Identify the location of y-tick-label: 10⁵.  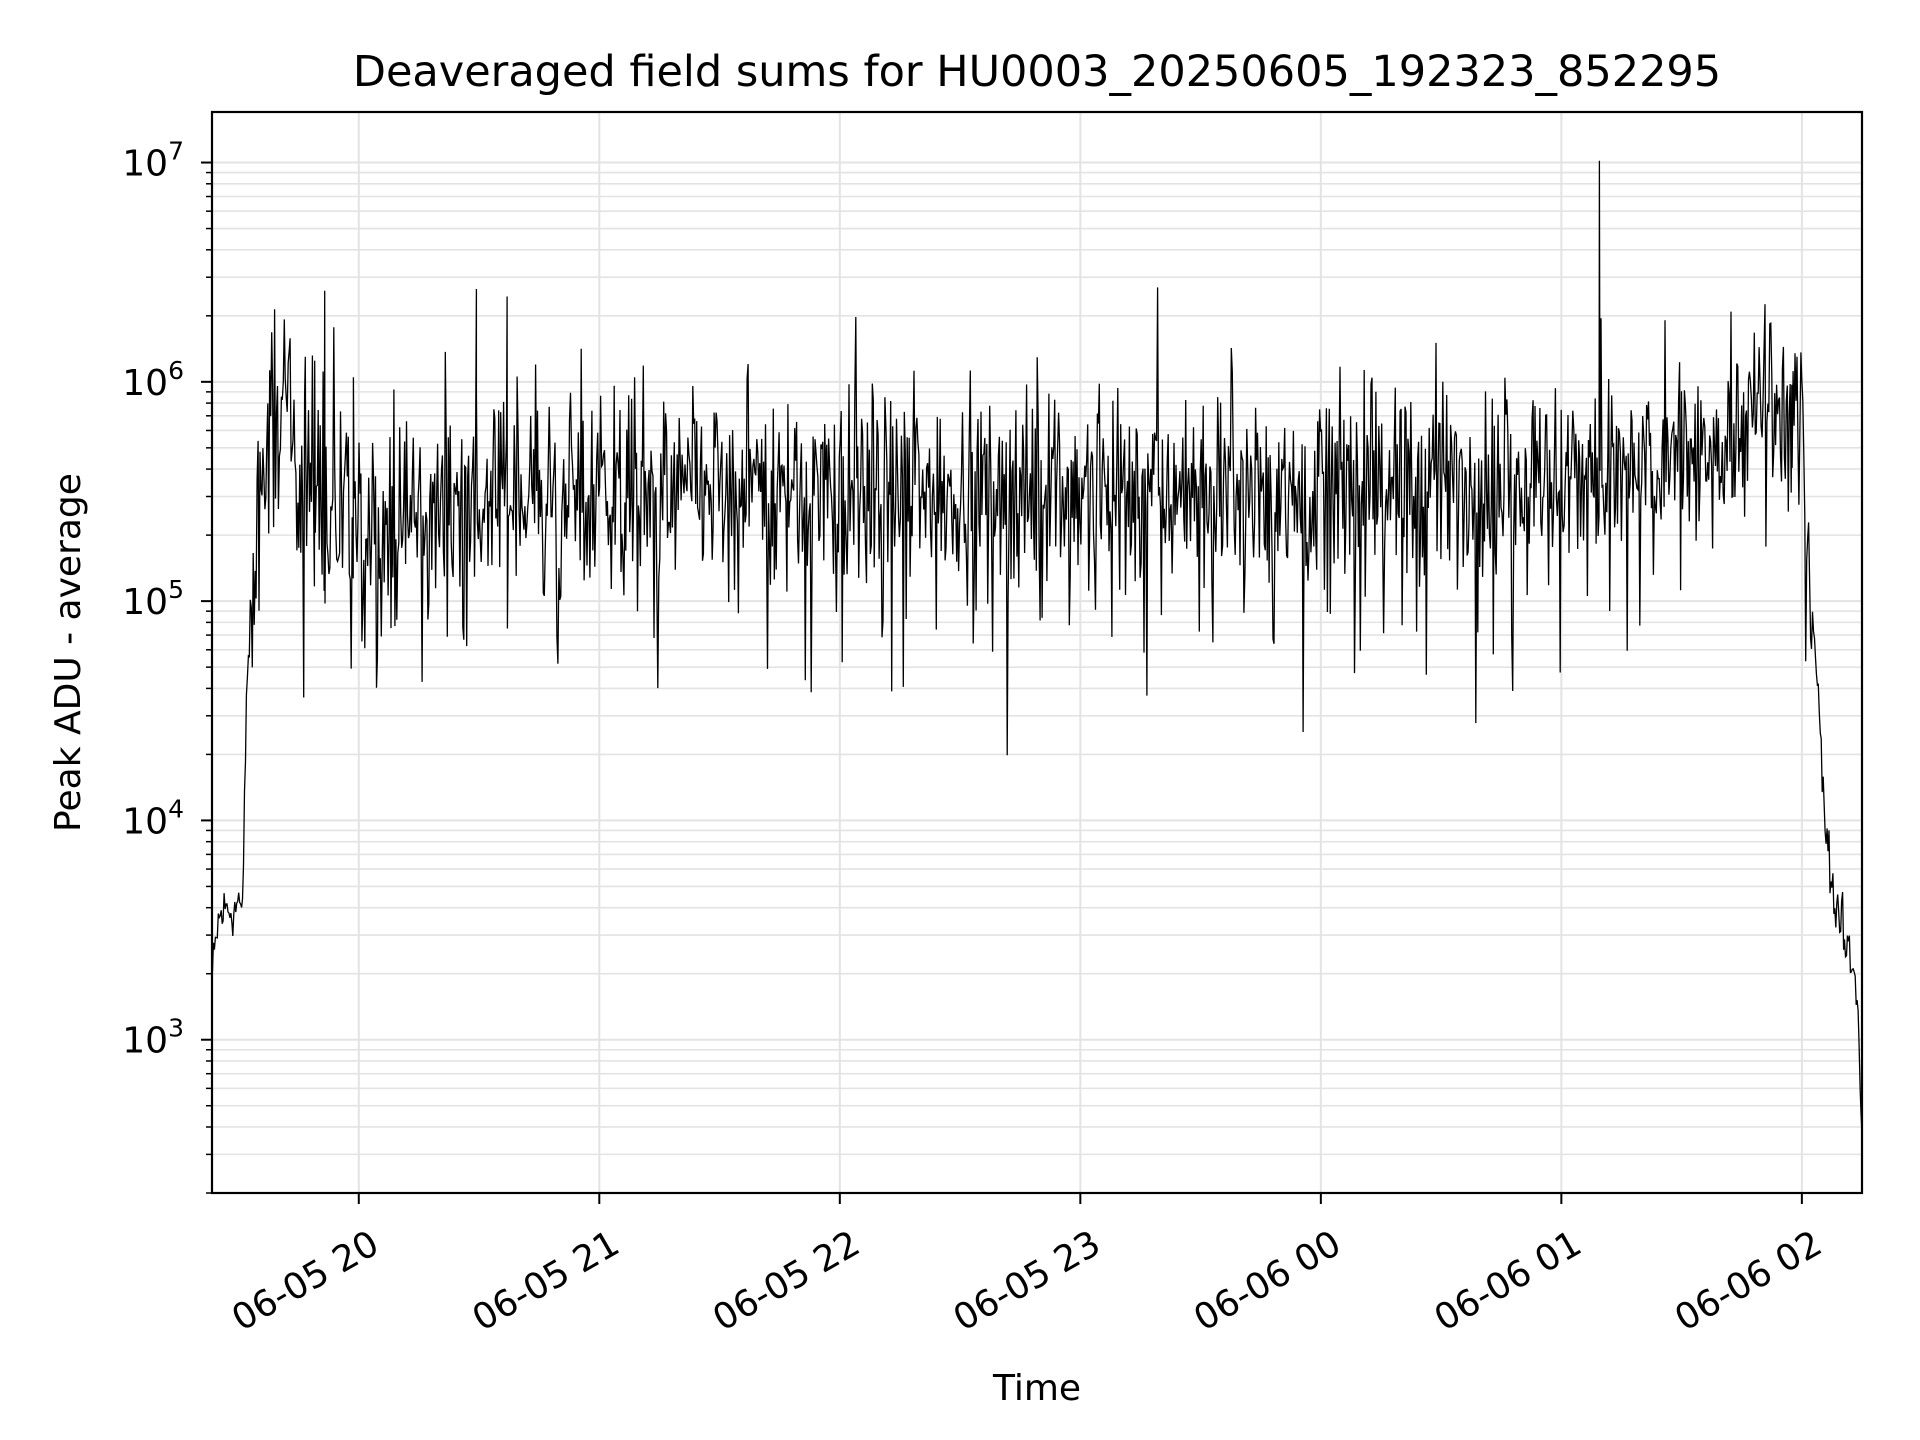
(153, 599).